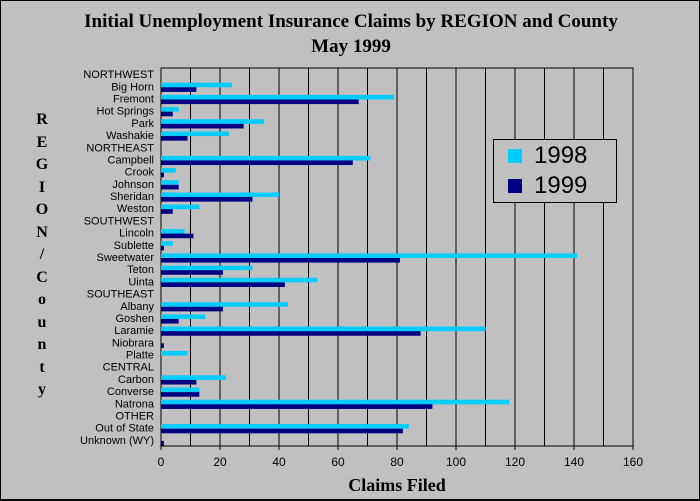 This screenshot has height=501, width=700. What do you see at coordinates (117, 441) in the screenshot?
I see `category-label: Unknown (WY)` at bounding box center [117, 441].